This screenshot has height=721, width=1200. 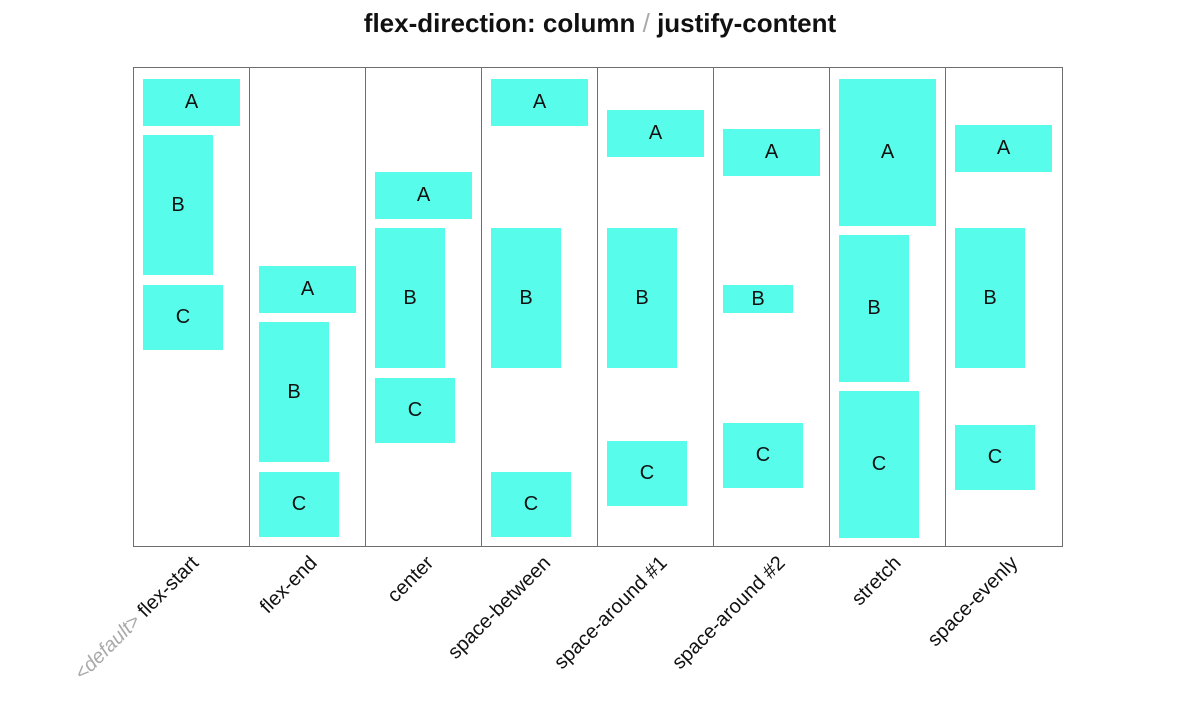 I want to click on panel-label-center: center, so click(x=411, y=580).